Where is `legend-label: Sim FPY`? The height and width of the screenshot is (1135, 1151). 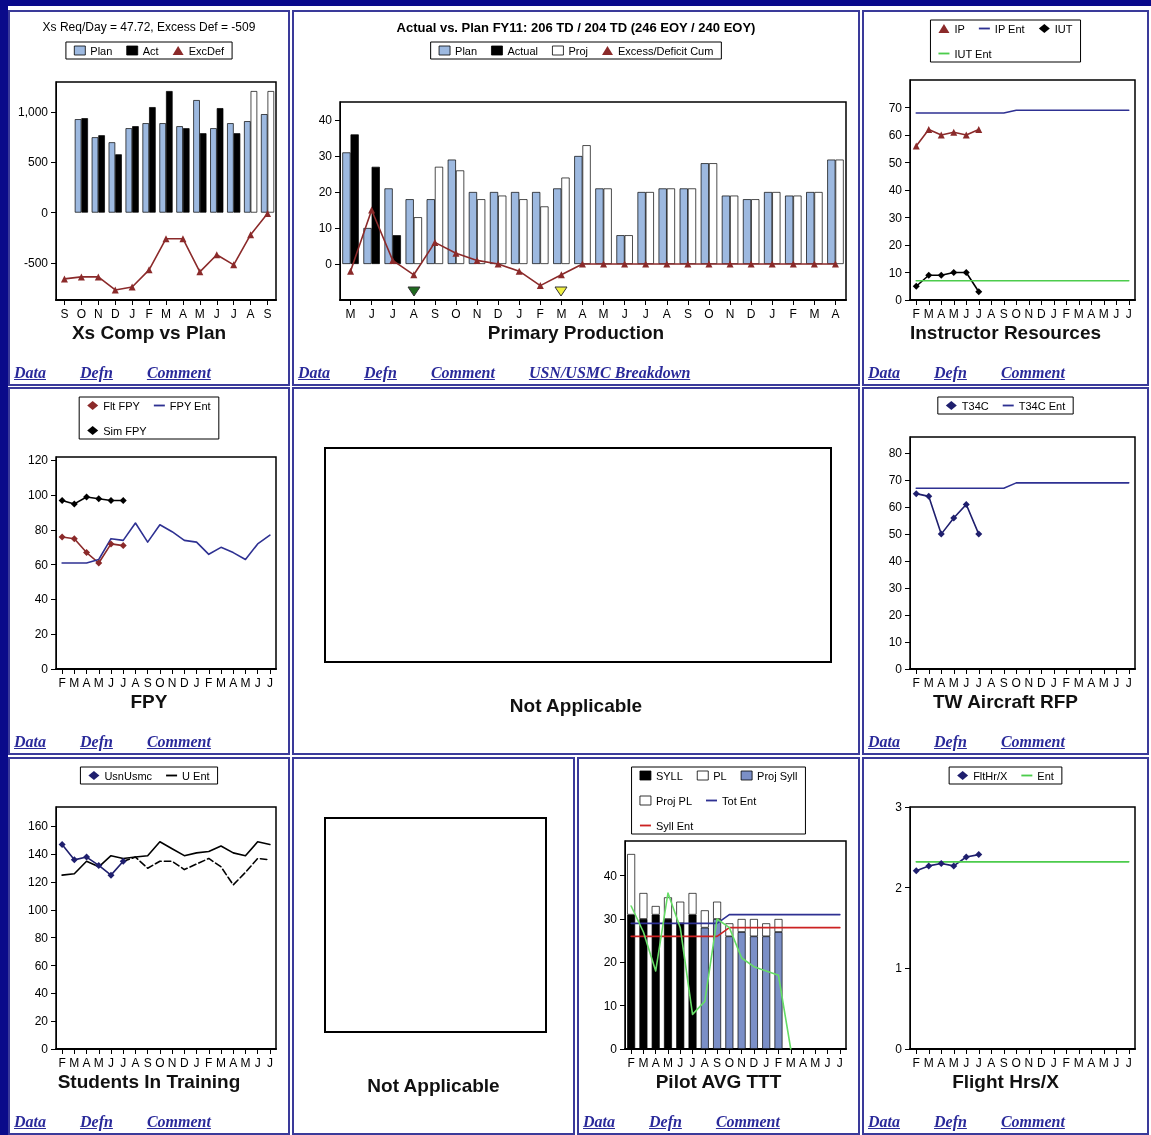 legend-label: Sim FPY is located at coordinates (125, 430).